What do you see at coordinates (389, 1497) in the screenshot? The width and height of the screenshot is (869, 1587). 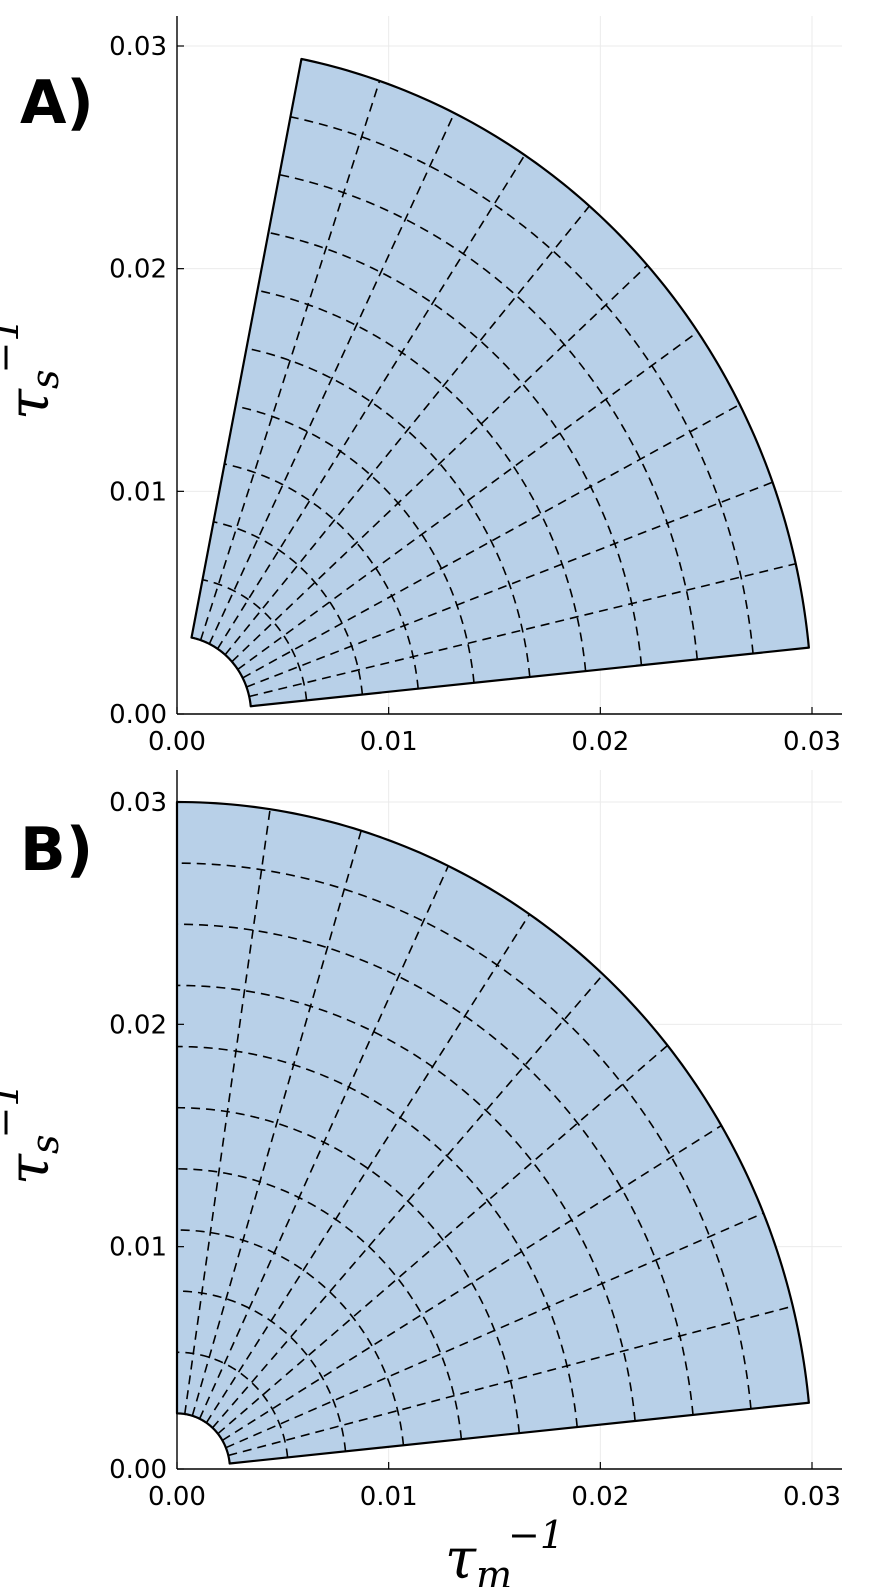 I see `panel-b-x-tick-label: 0.01` at bounding box center [389, 1497].